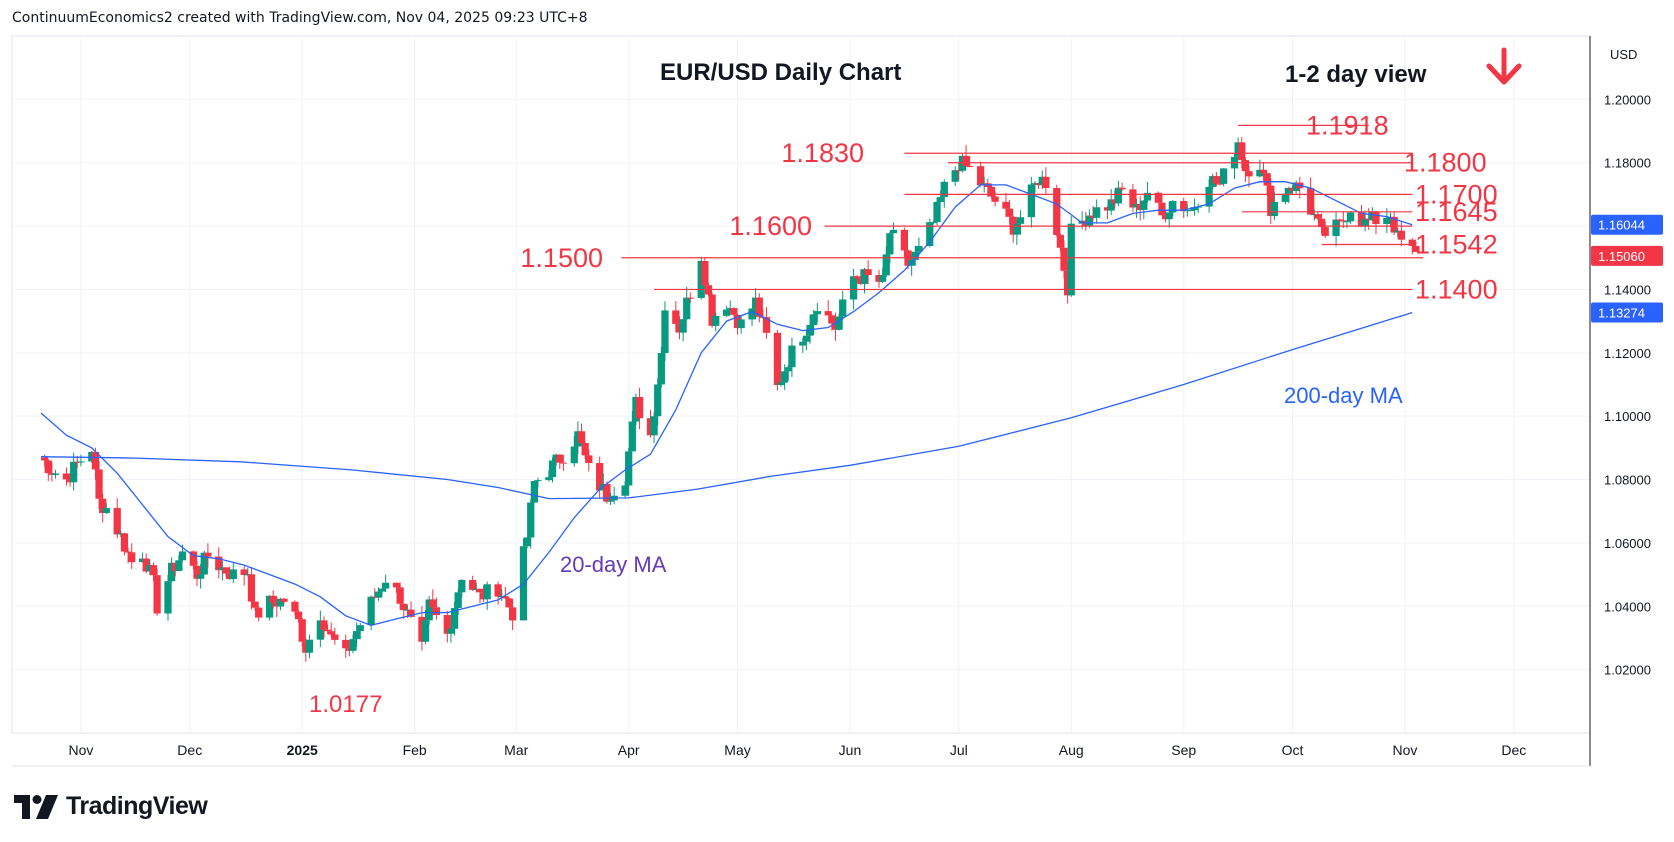 Image resolution: width=1674 pixels, height=842 pixels. What do you see at coordinates (959, 750) in the screenshot?
I see `x-tick-label: Jul` at bounding box center [959, 750].